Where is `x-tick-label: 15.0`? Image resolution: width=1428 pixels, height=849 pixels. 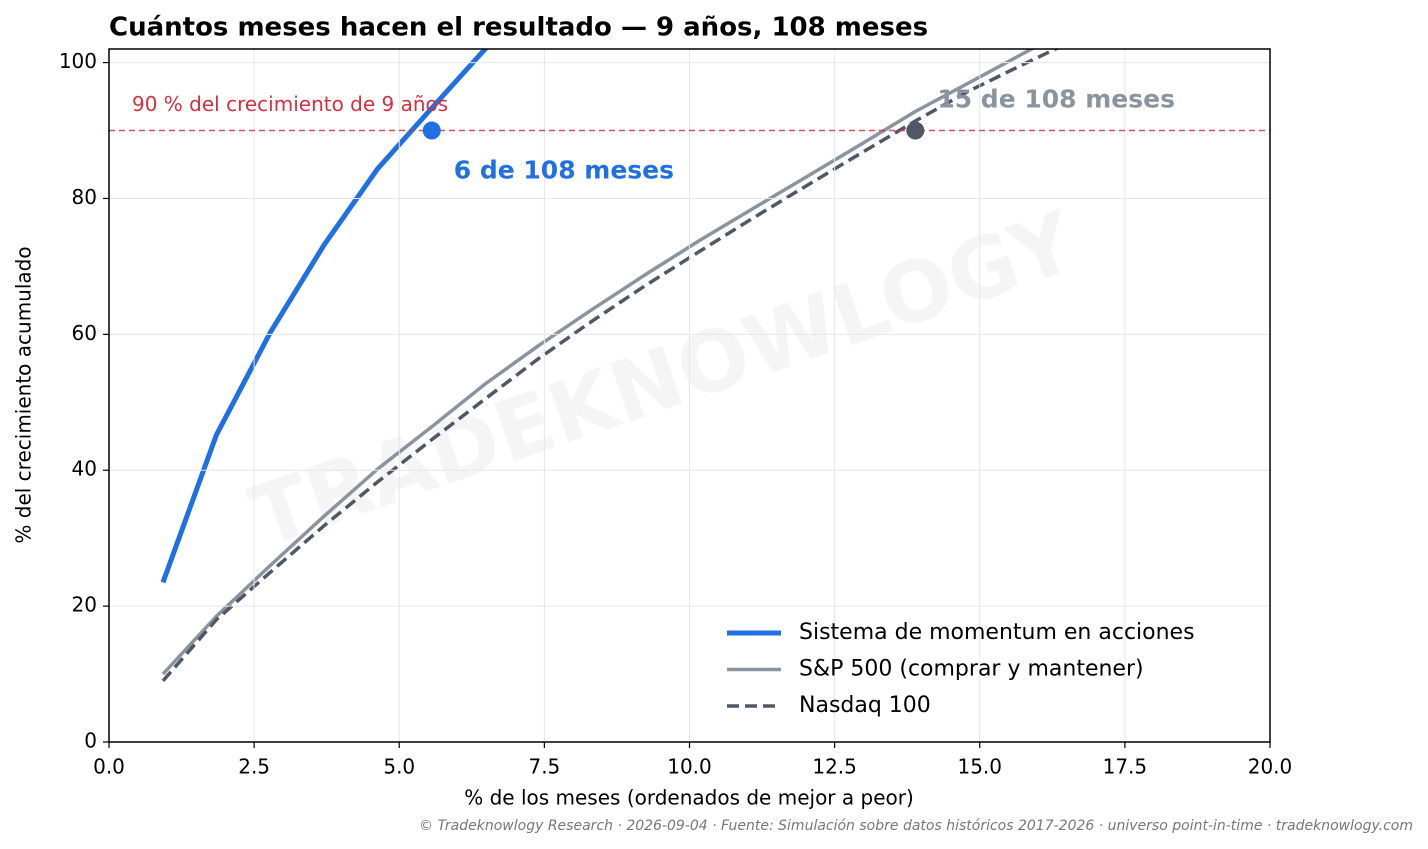 x-tick-label: 15.0 is located at coordinates (979, 767).